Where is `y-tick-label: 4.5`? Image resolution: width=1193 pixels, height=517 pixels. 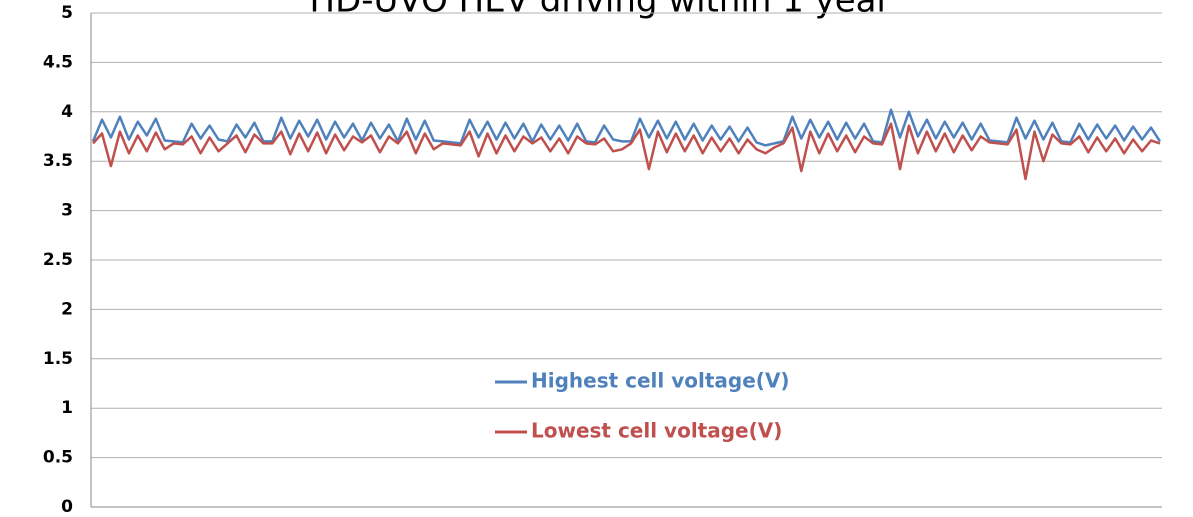 y-tick-label: 4.5 is located at coordinates (58, 62).